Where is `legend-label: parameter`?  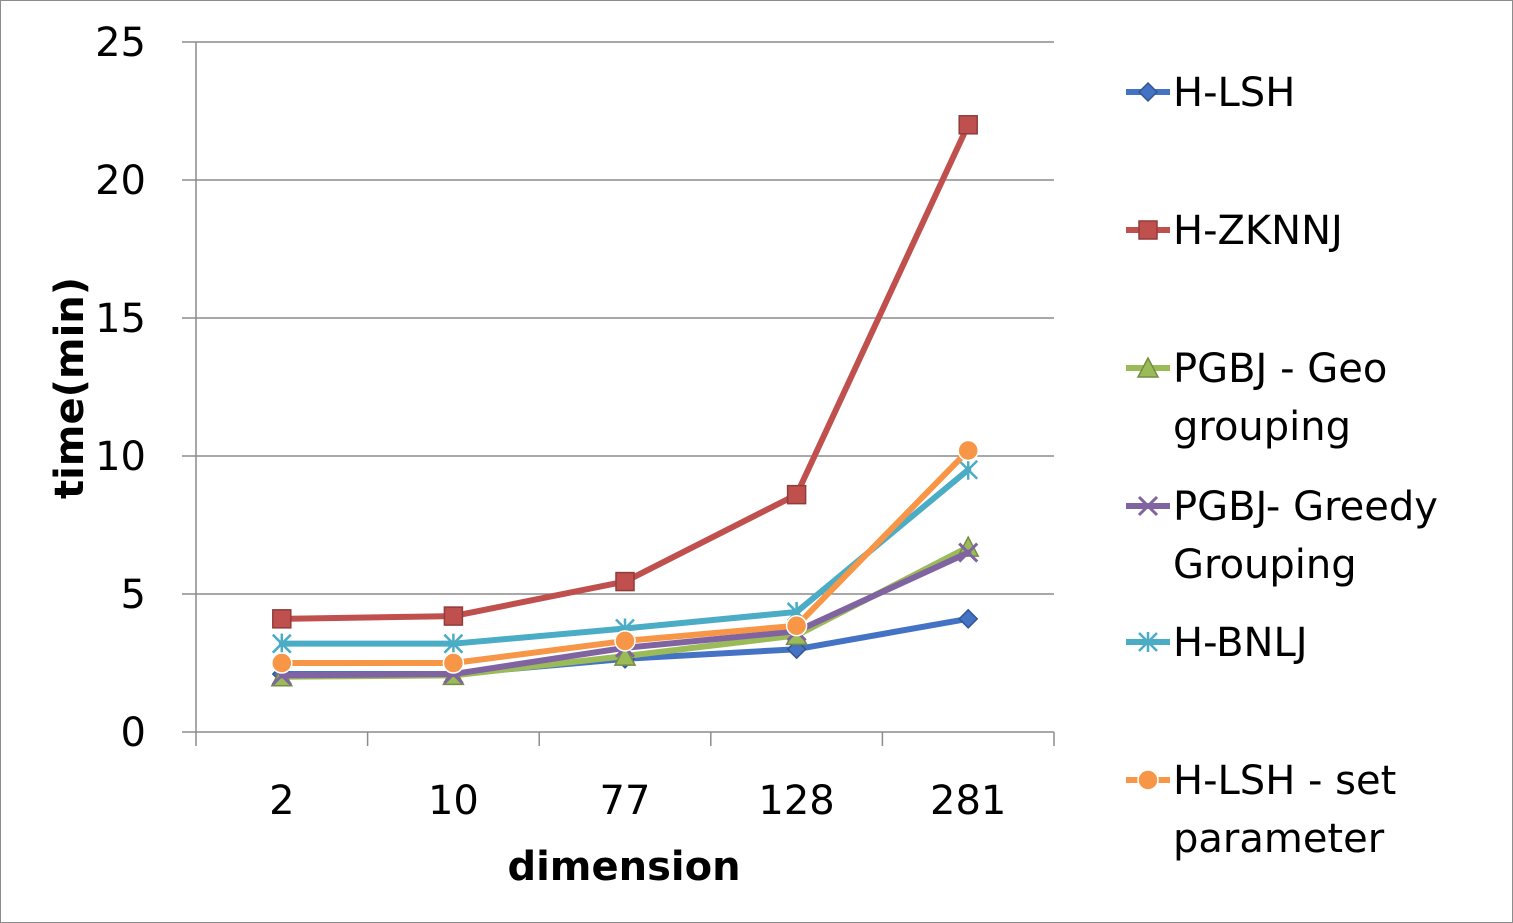 legend-label: parameter is located at coordinates (1279, 839).